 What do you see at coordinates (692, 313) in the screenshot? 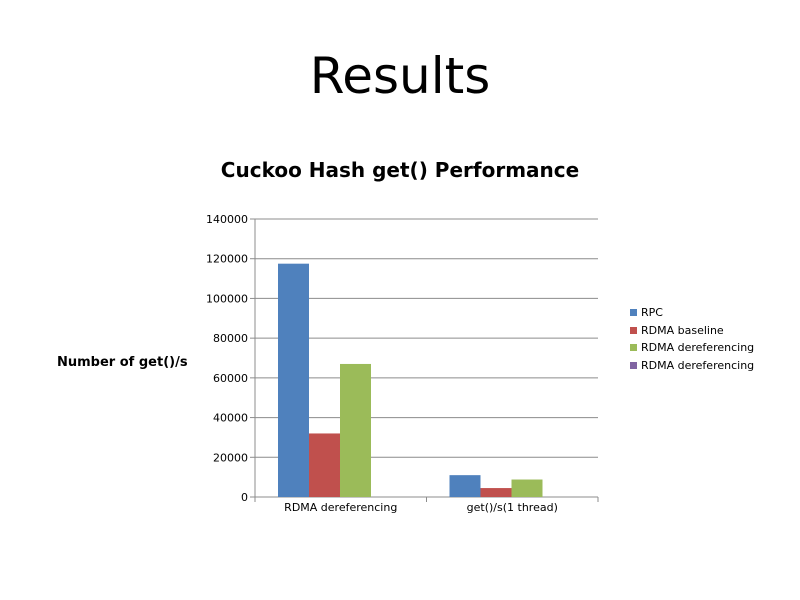
I see `legend-item: RPC` at bounding box center [692, 313].